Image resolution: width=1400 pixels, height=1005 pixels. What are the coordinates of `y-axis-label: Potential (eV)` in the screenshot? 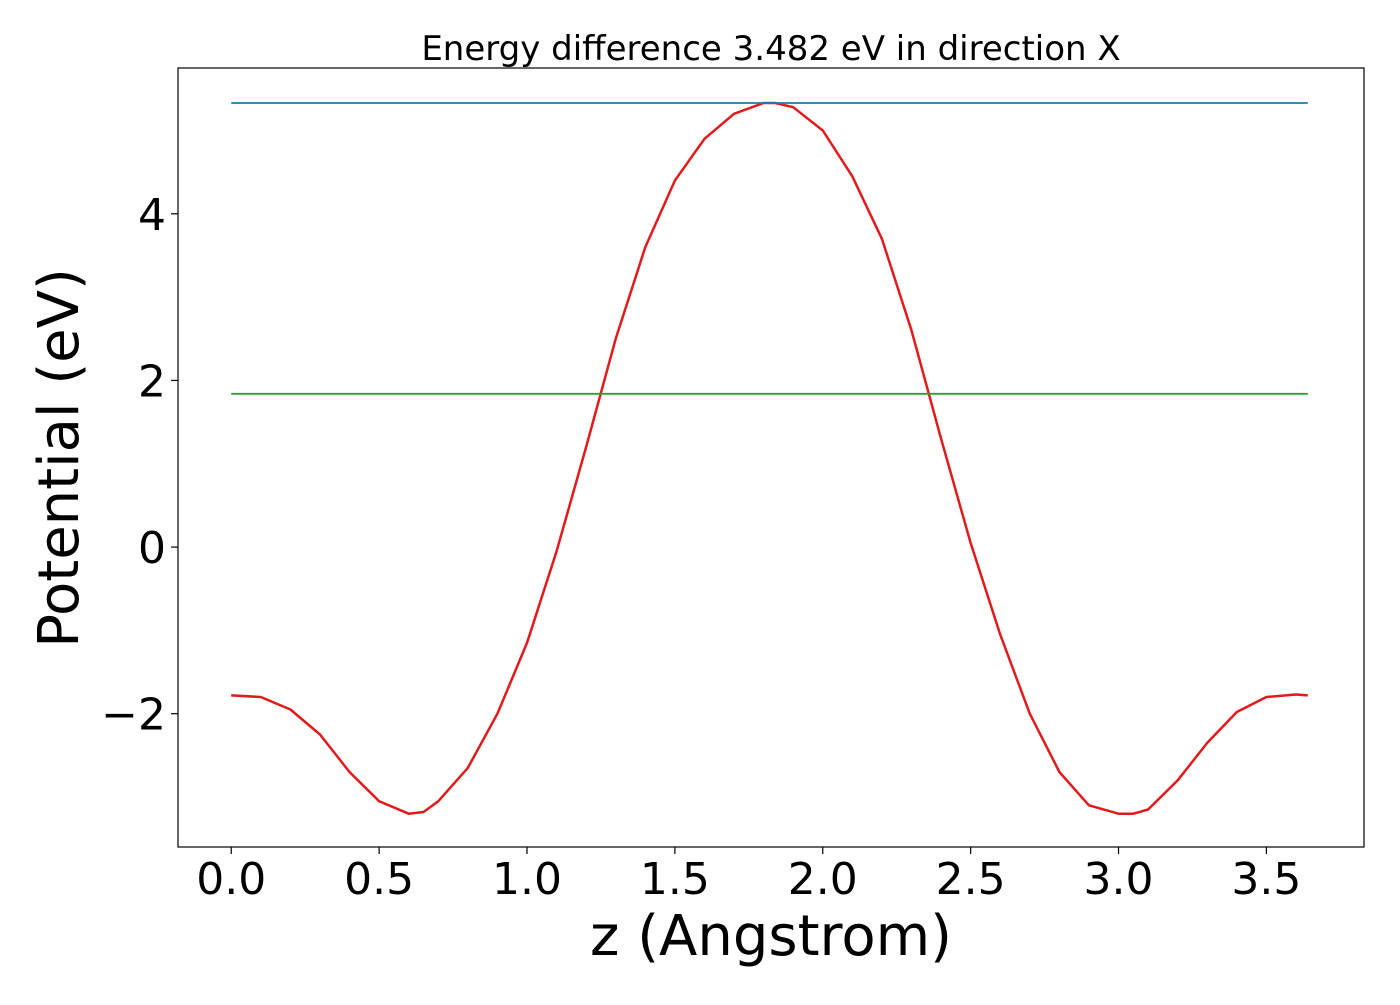 It's located at (59, 458).